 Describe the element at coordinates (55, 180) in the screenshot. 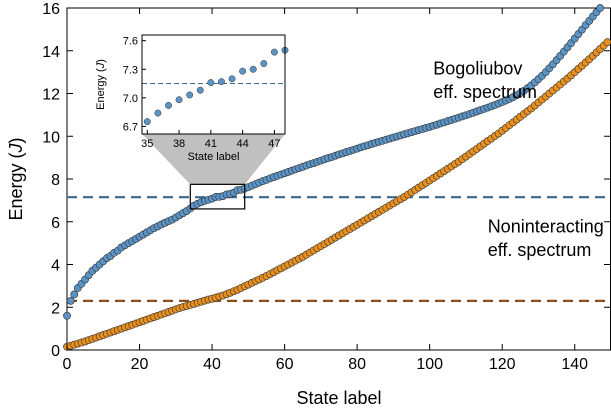

I see `y-tick-label: 8` at that location.